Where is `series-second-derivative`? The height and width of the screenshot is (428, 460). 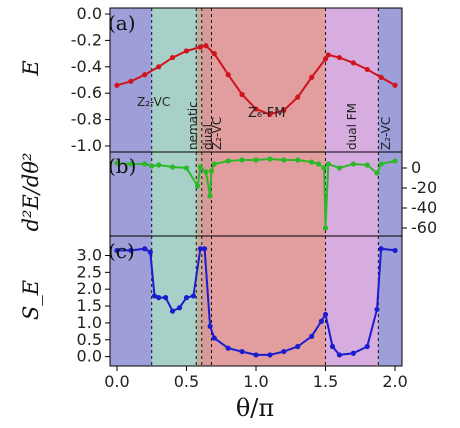
series-second-derivative is located at coordinates (256, 193).